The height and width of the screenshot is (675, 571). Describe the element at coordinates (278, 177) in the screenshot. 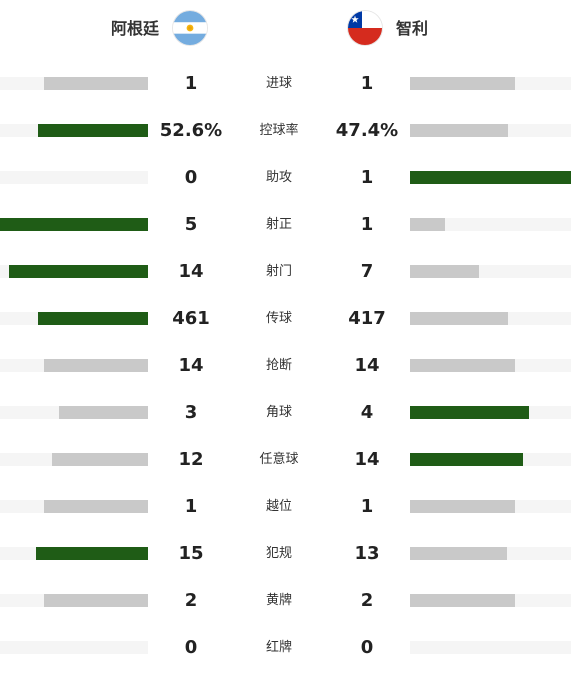

I see `stat-label: 助攻` at that location.